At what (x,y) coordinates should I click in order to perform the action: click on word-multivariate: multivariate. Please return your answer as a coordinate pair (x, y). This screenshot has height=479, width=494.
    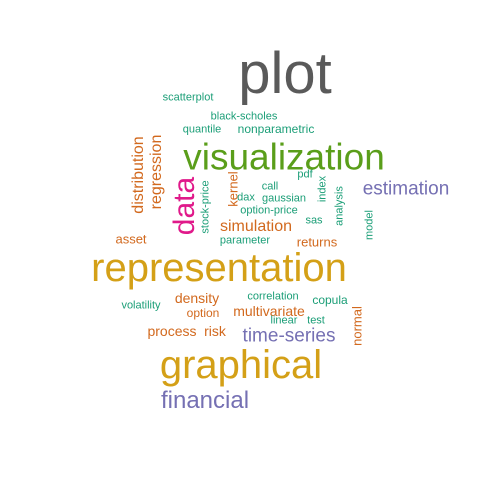
    Looking at the image, I should click on (269, 311).